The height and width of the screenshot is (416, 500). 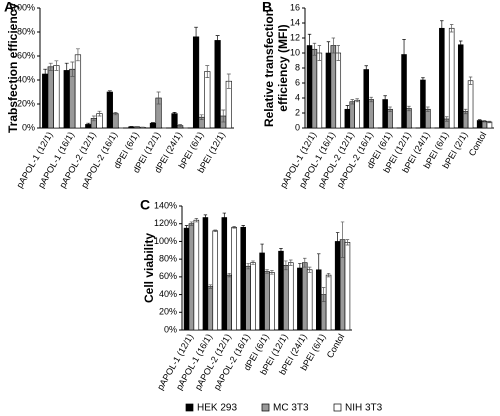 What do you see at coordinates (165, 223) in the screenshot?
I see `y-tick-label: 120%` at bounding box center [165, 223].